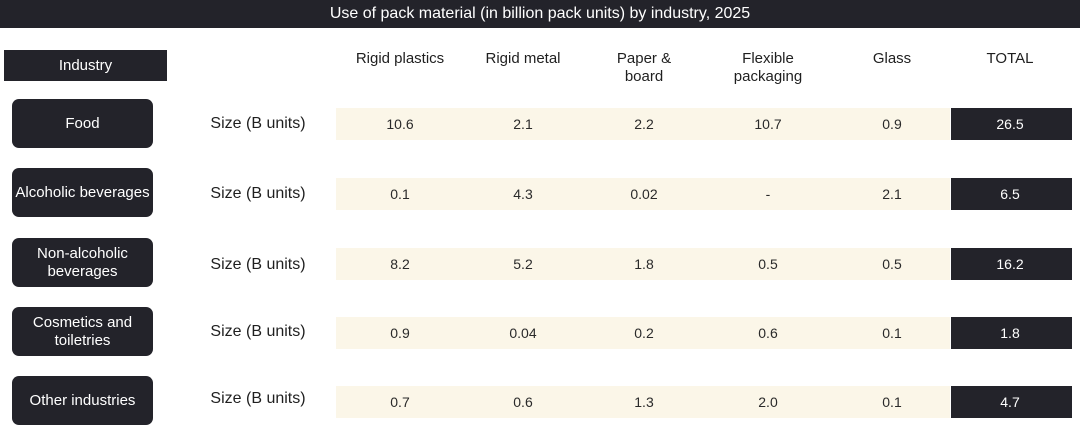 This screenshot has height=425, width=1080. I want to click on data-cell: 2.0, so click(768, 402).